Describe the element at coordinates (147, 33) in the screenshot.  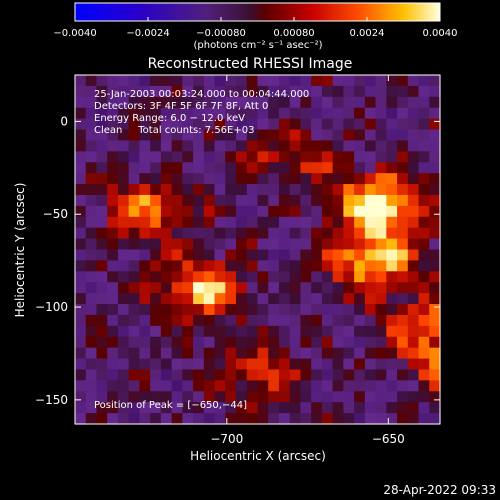
I see `colorbar-tick-label: −0.0024` at that location.